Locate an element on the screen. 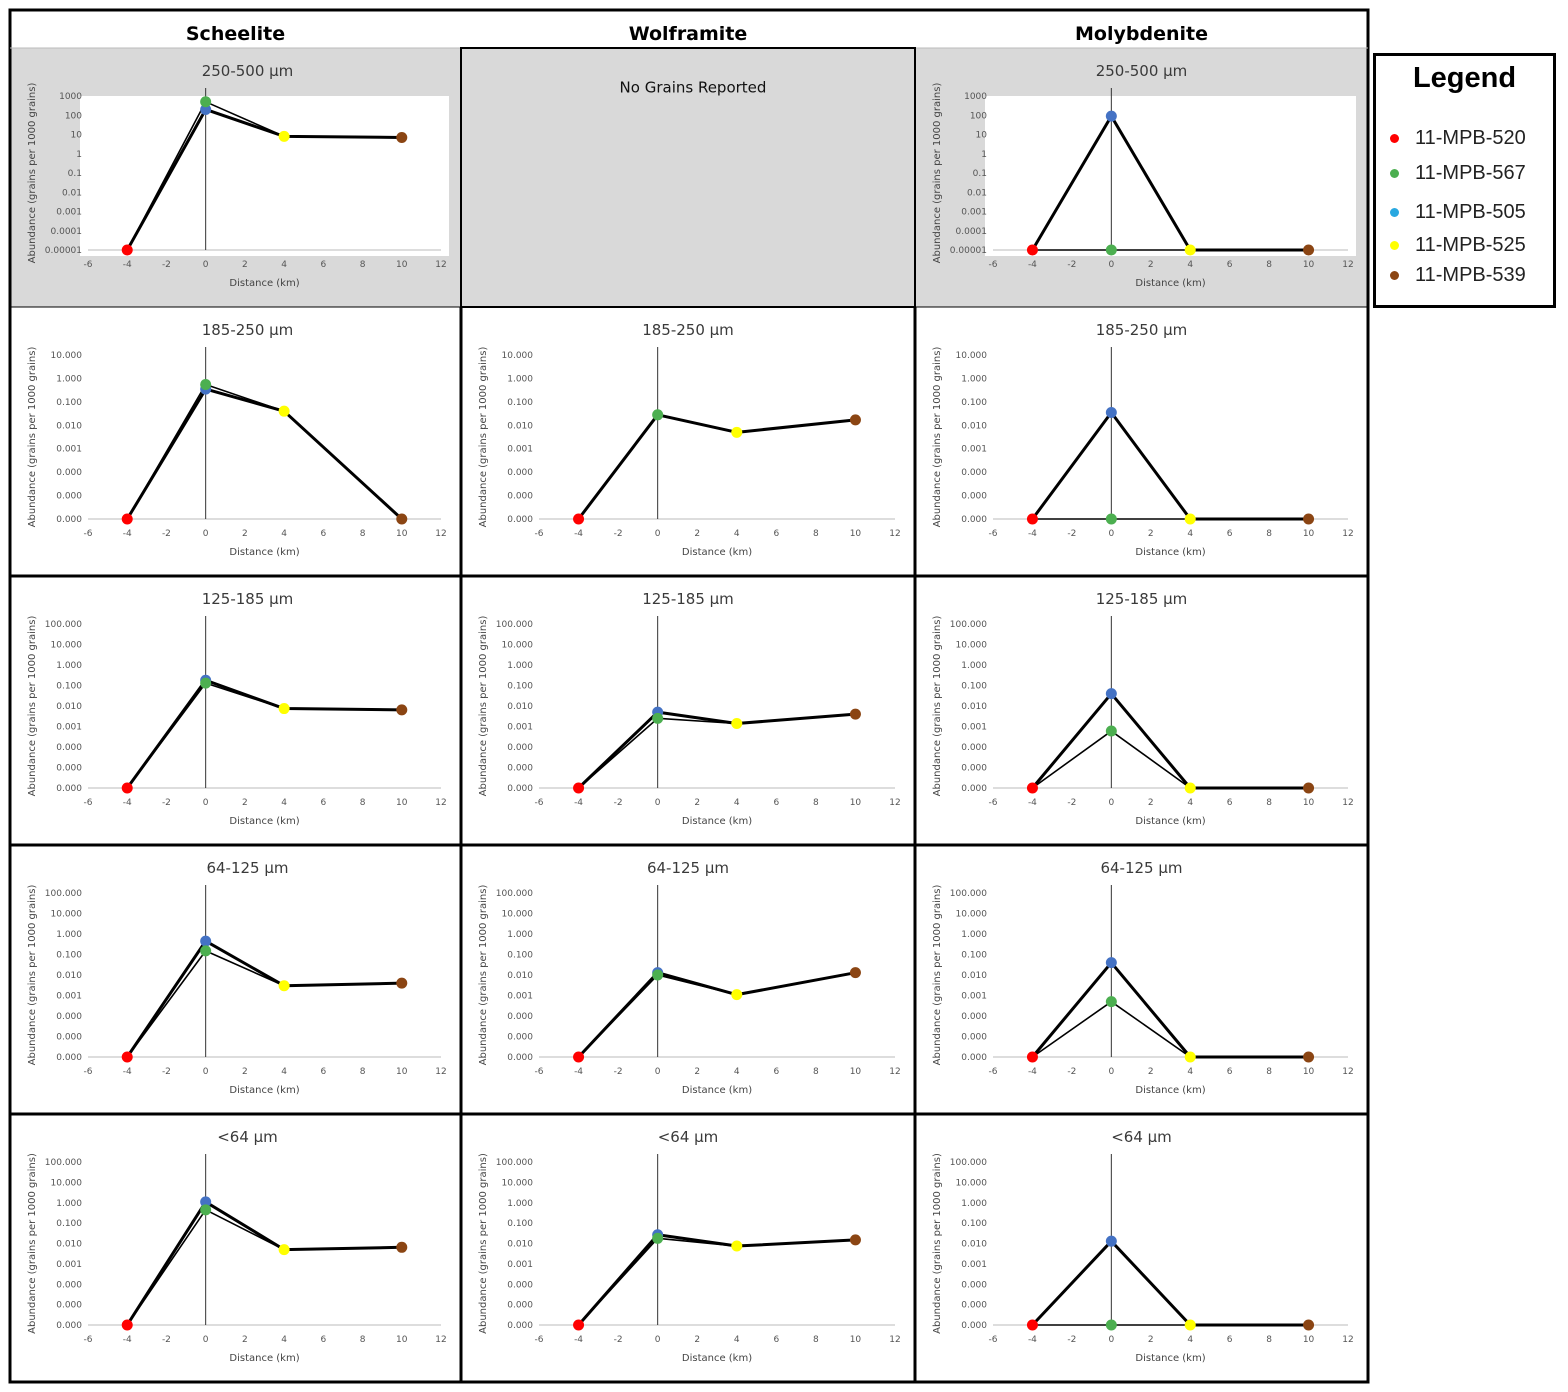  panel-title: 185-250 µm is located at coordinates (1142, 330).